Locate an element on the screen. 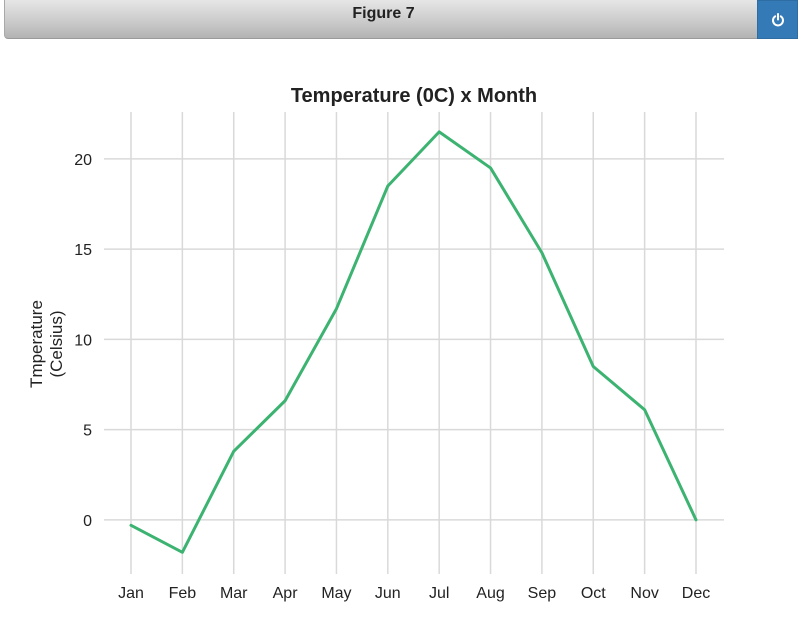 The height and width of the screenshot is (622, 798). x-tick-label: Jun is located at coordinates (388, 593).